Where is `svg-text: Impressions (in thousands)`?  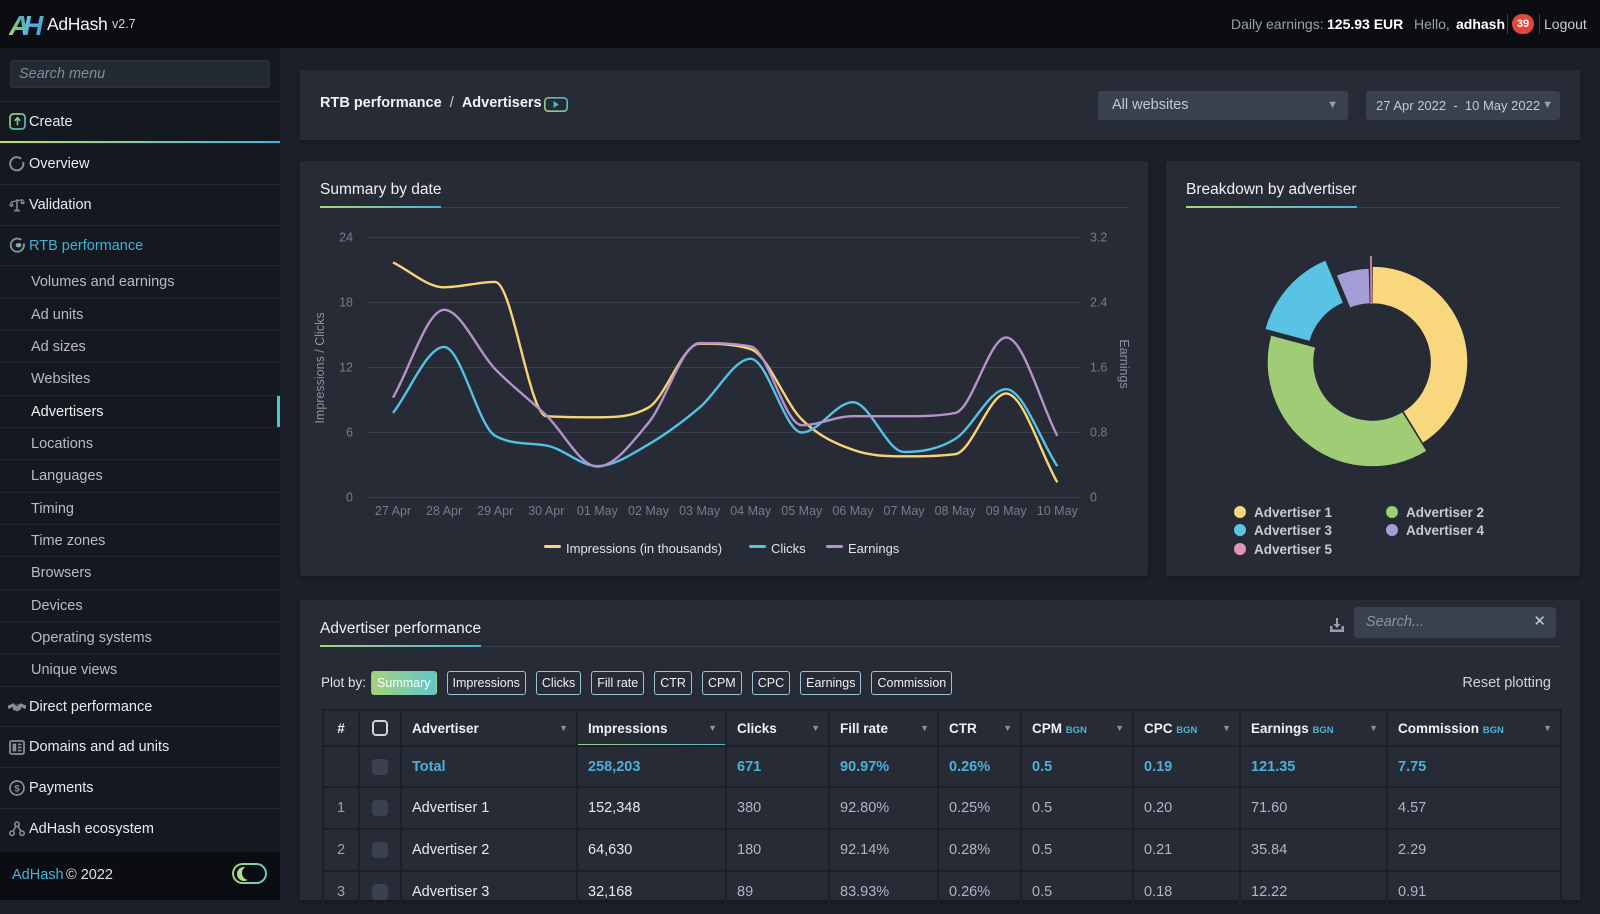 svg-text: Impressions (in thousands) is located at coordinates (644, 548).